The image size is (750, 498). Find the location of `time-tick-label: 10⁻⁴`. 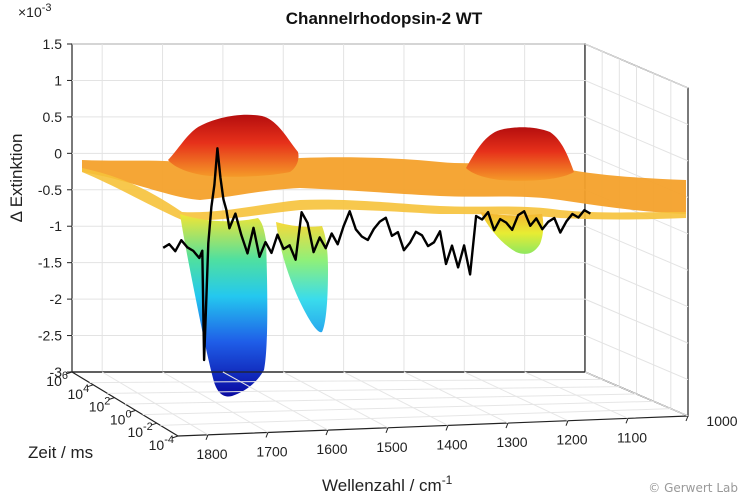

time-tick-label: 10⁻⁴ is located at coordinates (161, 443).